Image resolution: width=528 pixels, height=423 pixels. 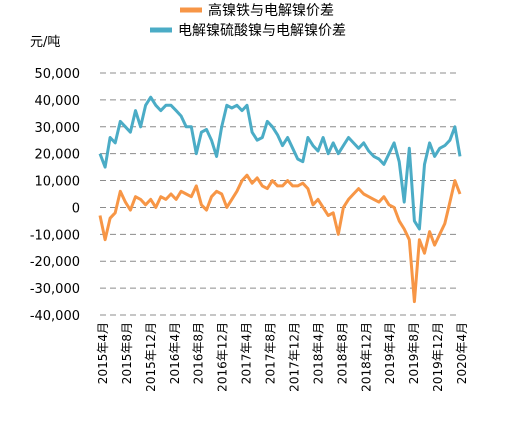 I want to click on x-tick-label: 2020年4月, so click(x=462, y=353).